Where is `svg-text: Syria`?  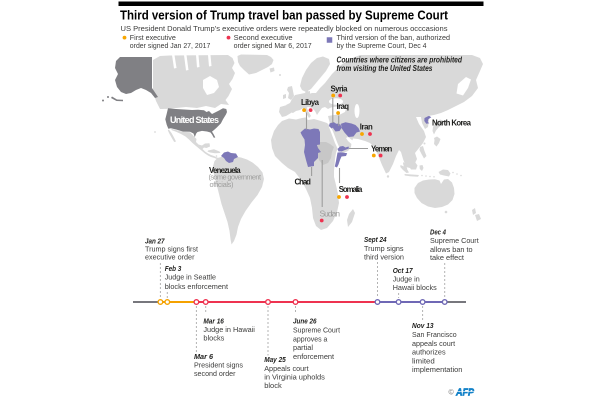 svg-text: Syria is located at coordinates (340, 89).